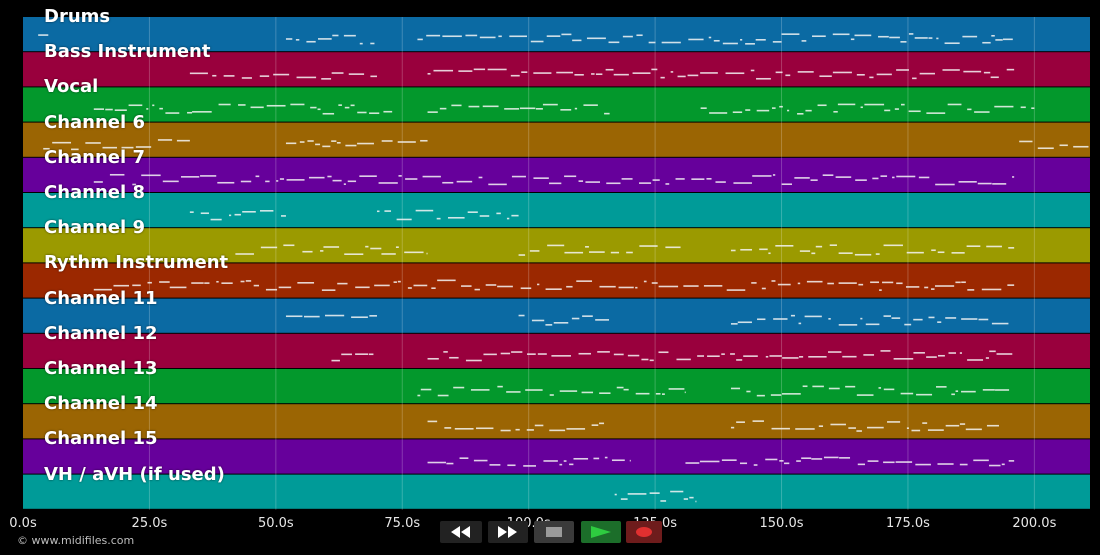 The image size is (1100, 555). What do you see at coordinates (644, 532) in the screenshot?
I see `record-button` at bounding box center [644, 532].